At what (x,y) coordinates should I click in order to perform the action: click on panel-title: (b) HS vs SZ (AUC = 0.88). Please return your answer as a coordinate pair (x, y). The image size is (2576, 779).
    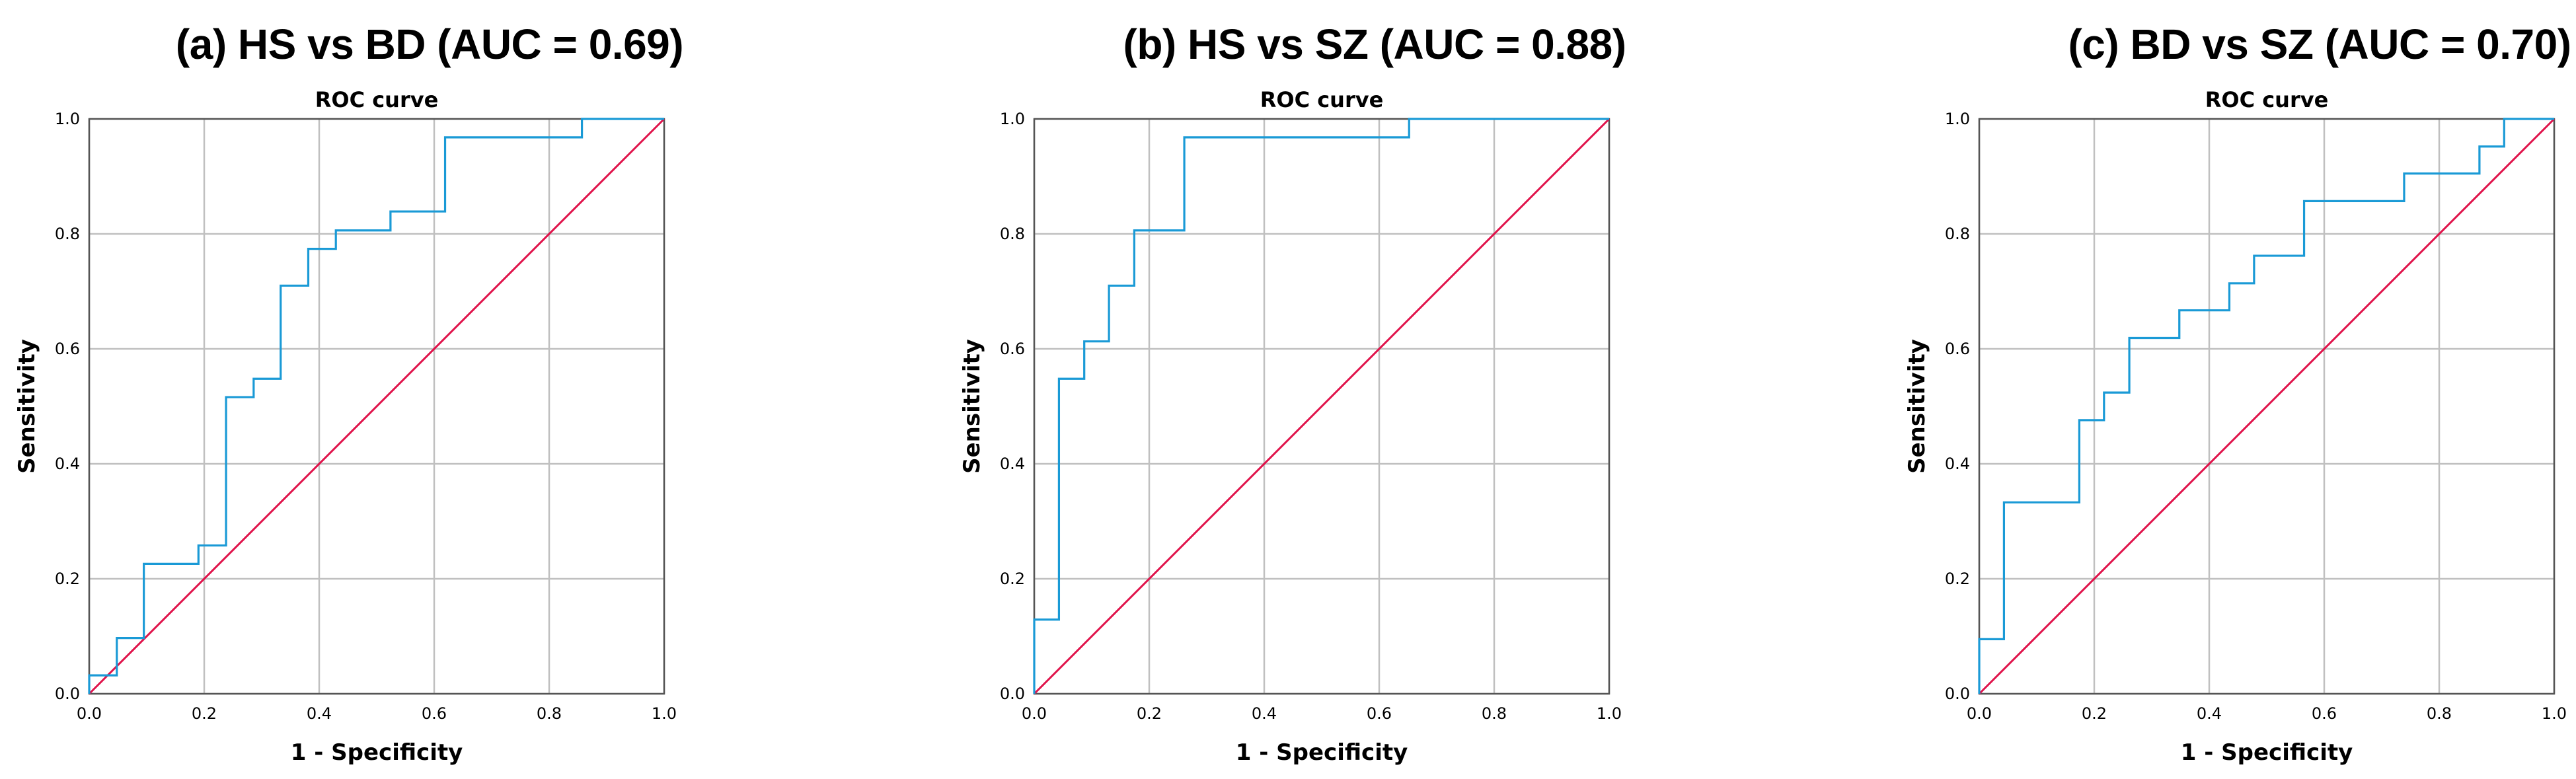
    Looking at the image, I should click on (1375, 44).